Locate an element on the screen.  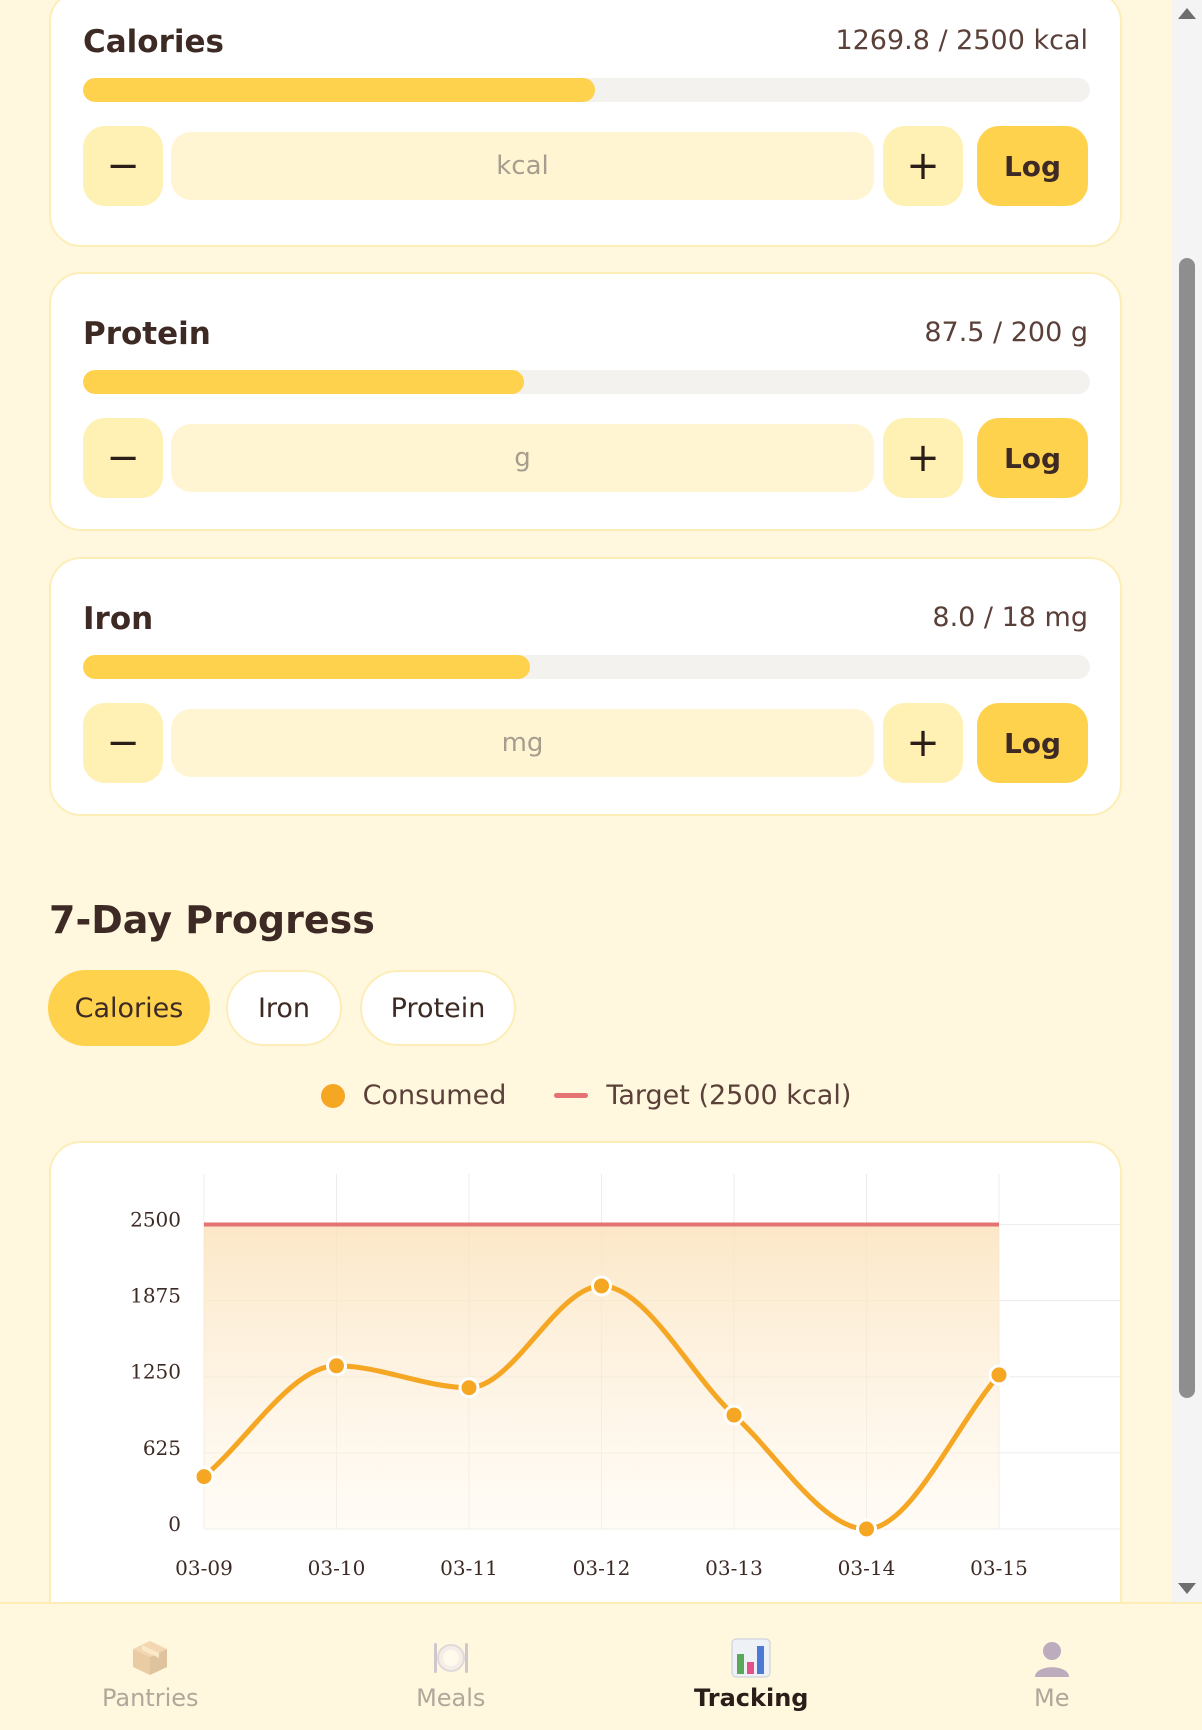
target-area is located at coordinates (601, 1376).